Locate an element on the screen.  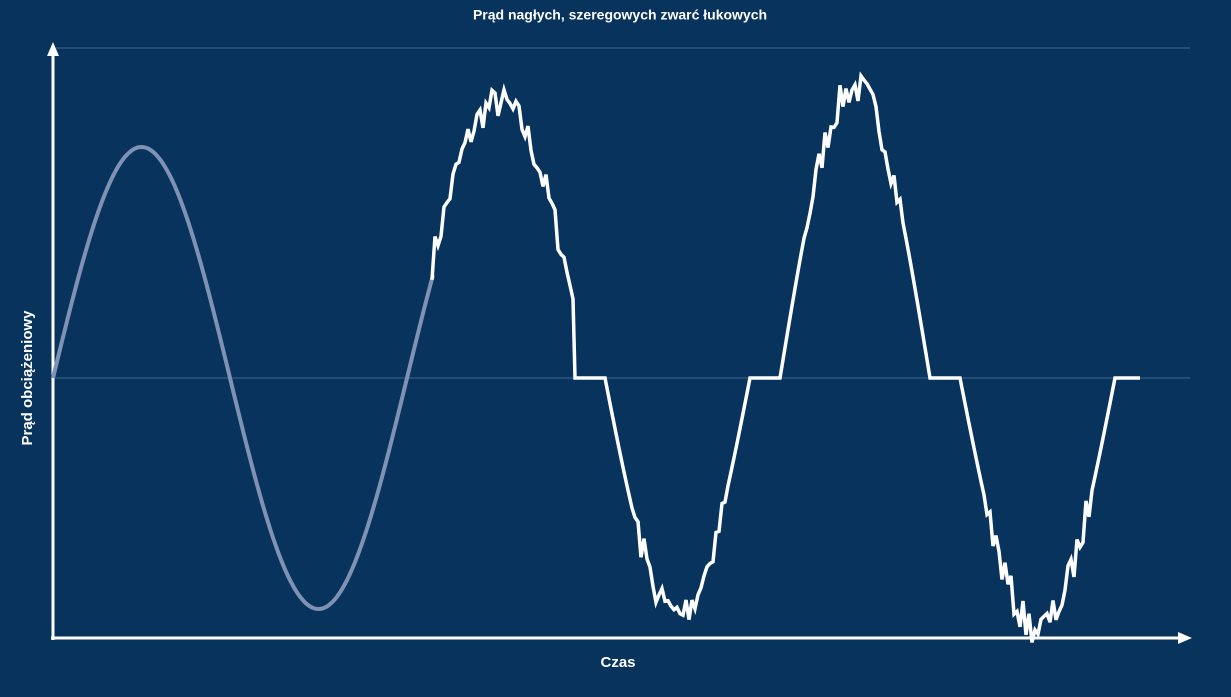
y-axis-arrow is located at coordinates (53, 49).